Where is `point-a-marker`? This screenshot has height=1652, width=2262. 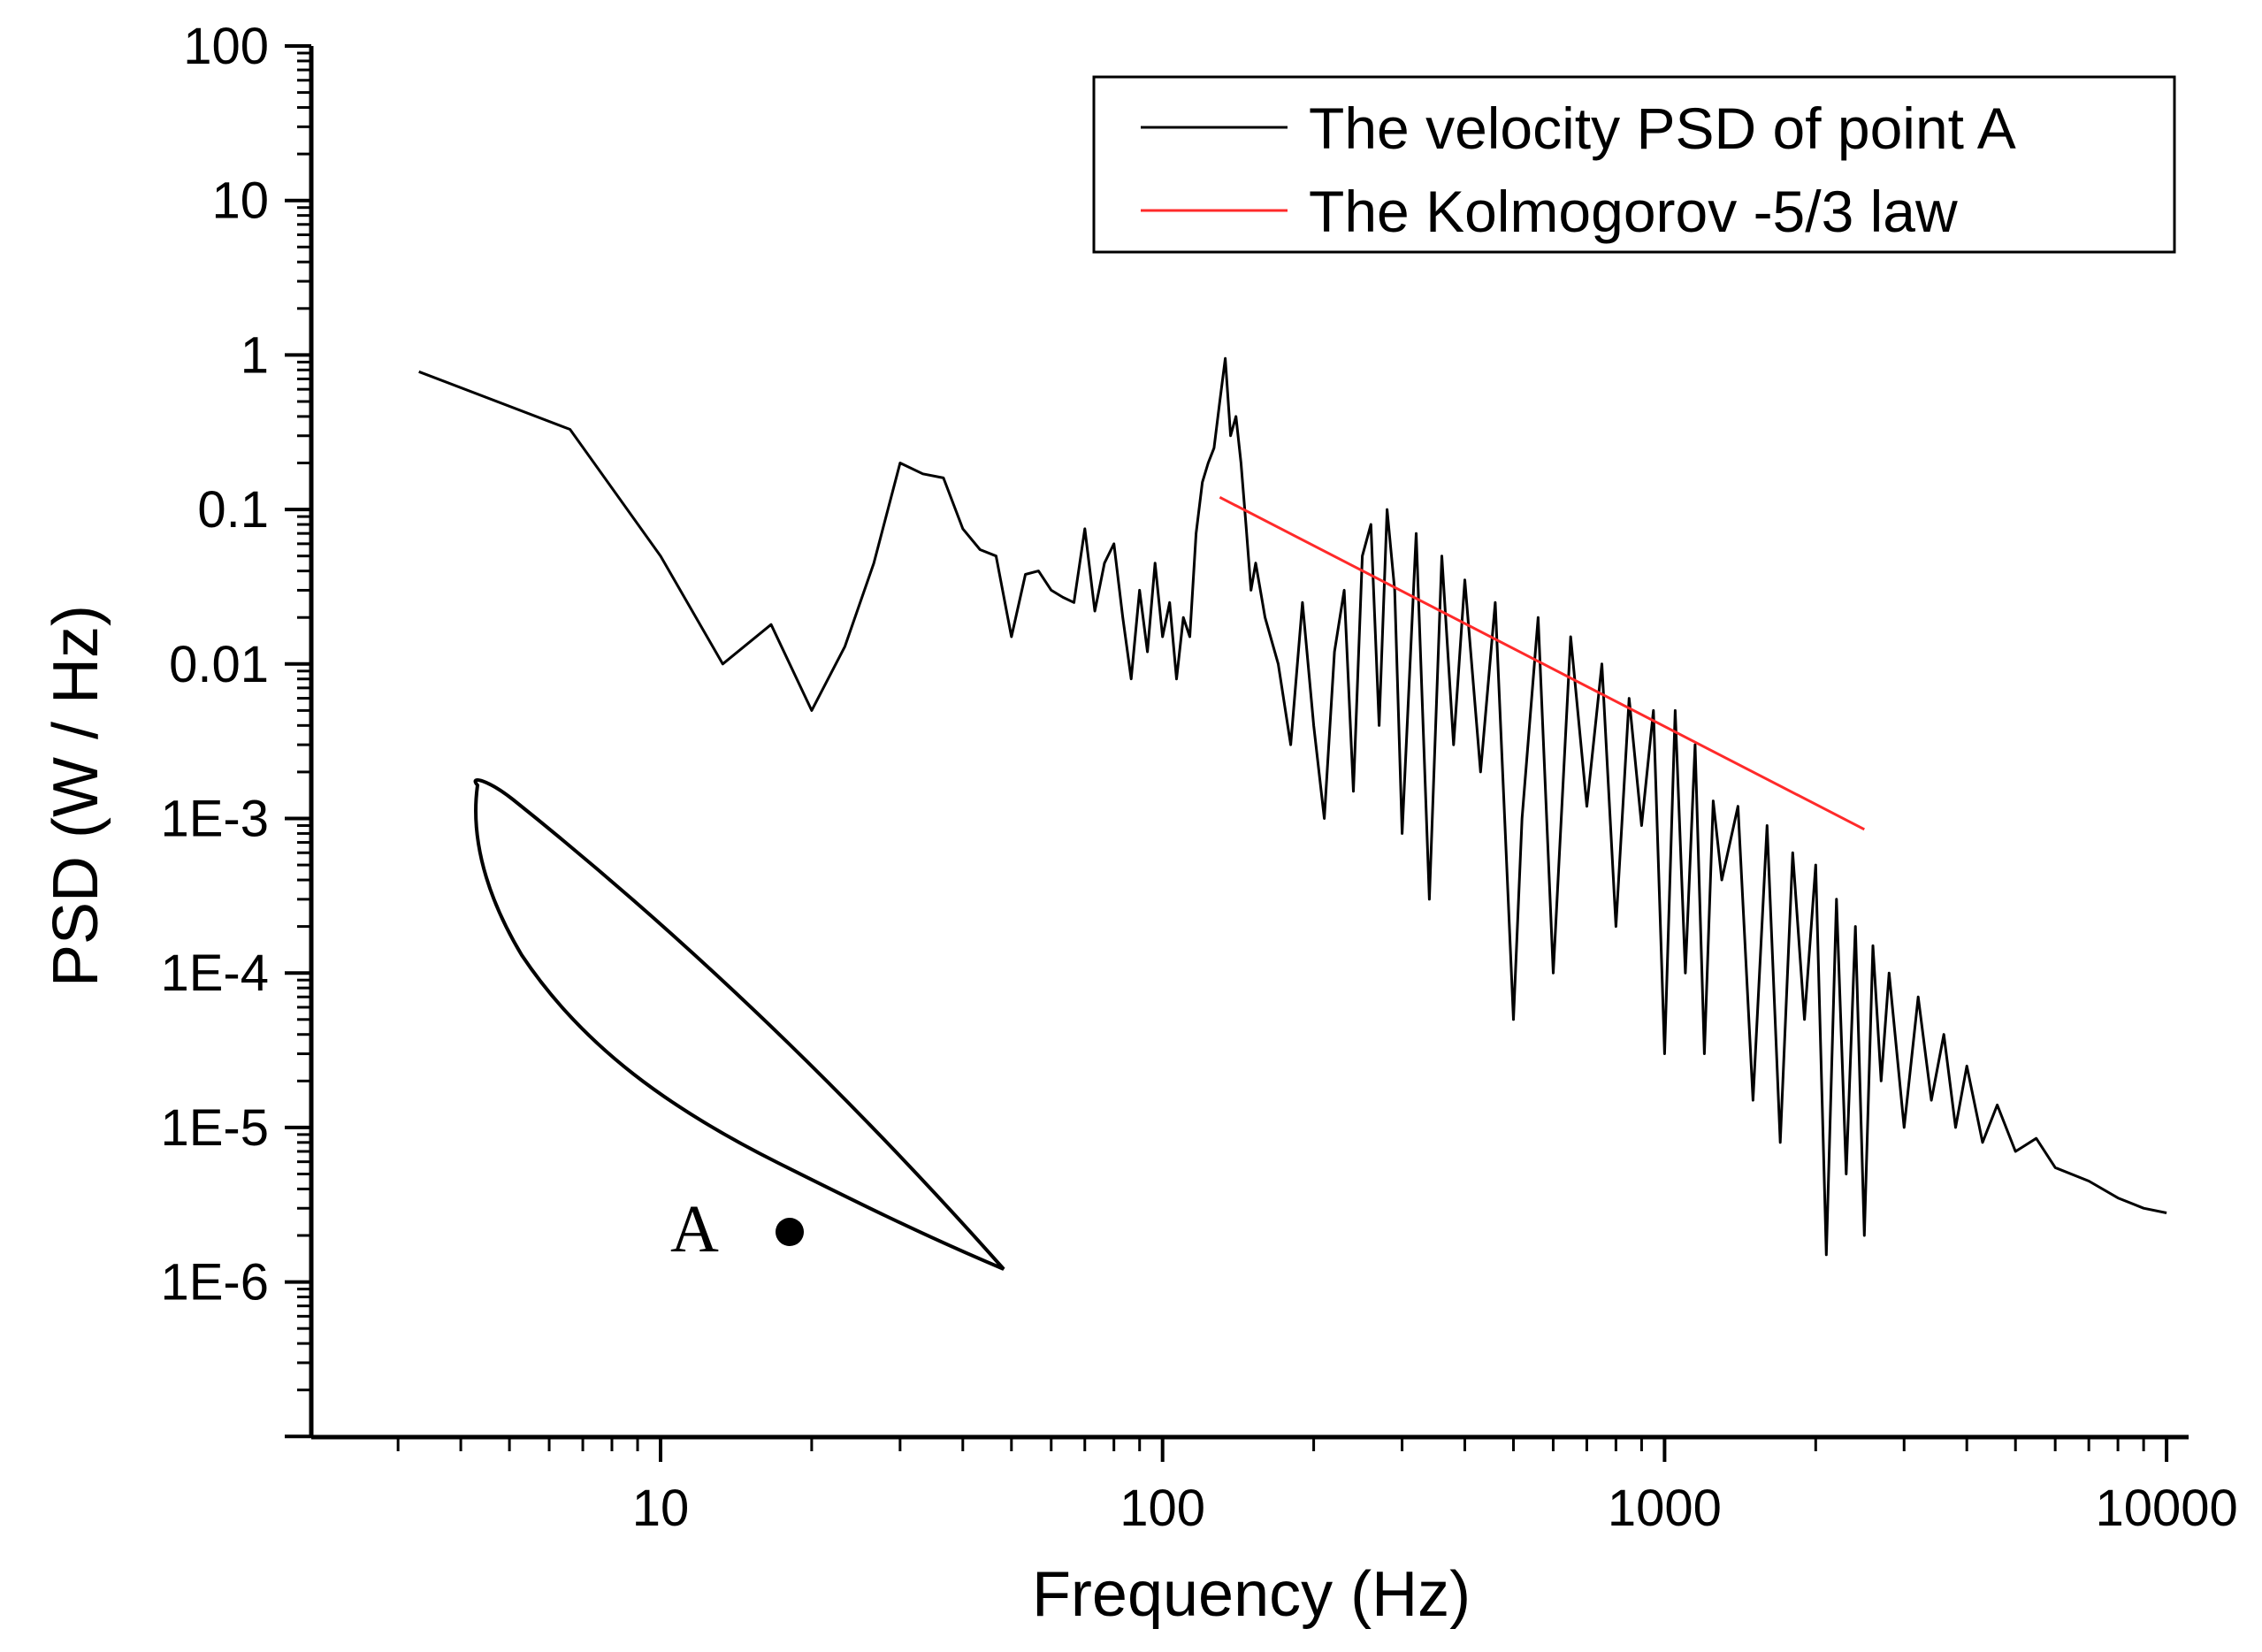 point-a-marker is located at coordinates (790, 1232).